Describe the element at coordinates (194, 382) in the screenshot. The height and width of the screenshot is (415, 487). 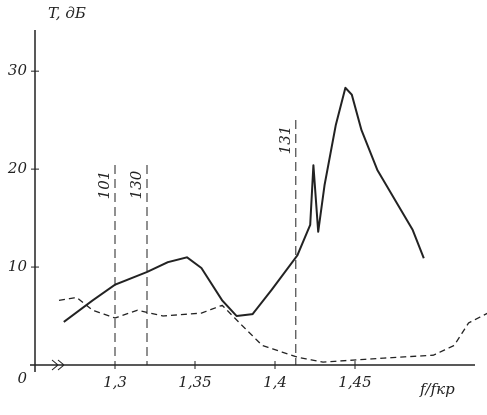
I see `x-tick-label: 1,35` at that location.